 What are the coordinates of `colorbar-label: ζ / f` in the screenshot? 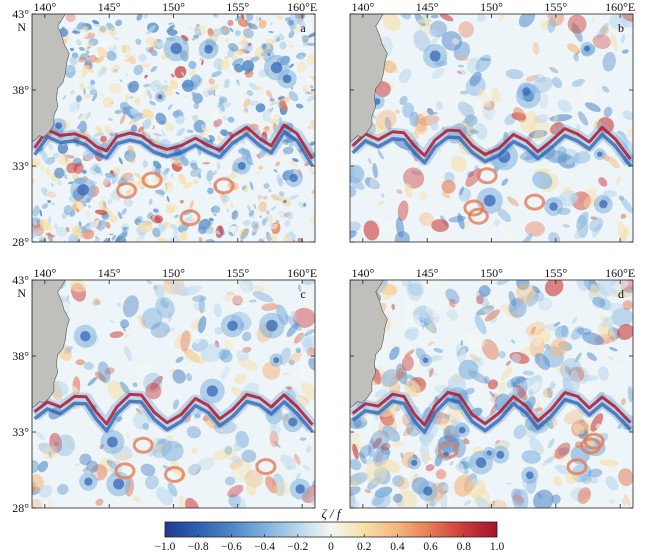 It's located at (332, 513).